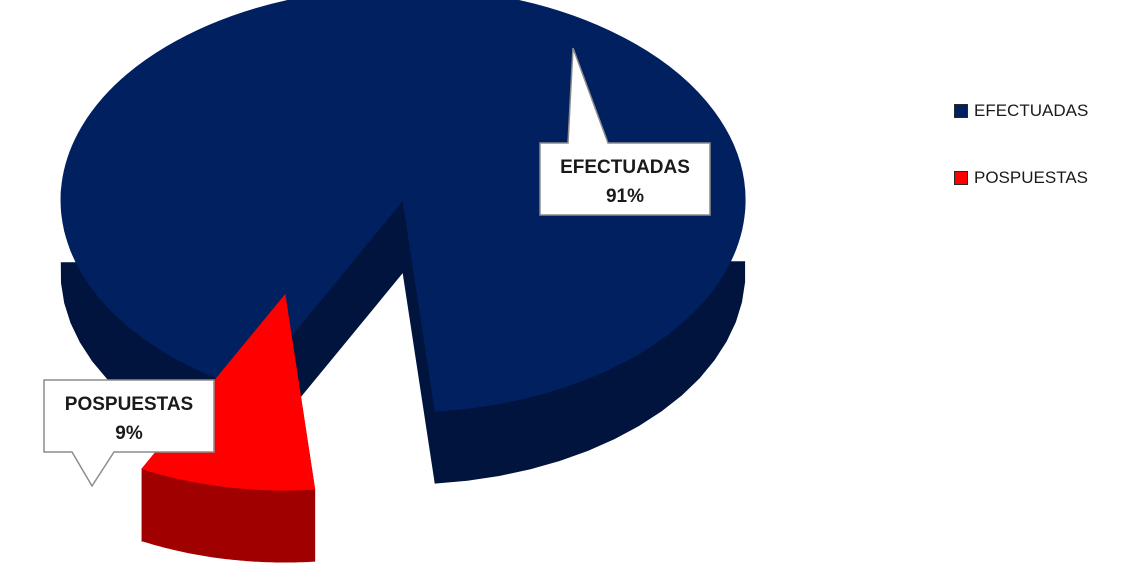 This screenshot has height=587, width=1121. What do you see at coordinates (625, 131) in the screenshot?
I see `callout-box-efectuadas` at bounding box center [625, 131].